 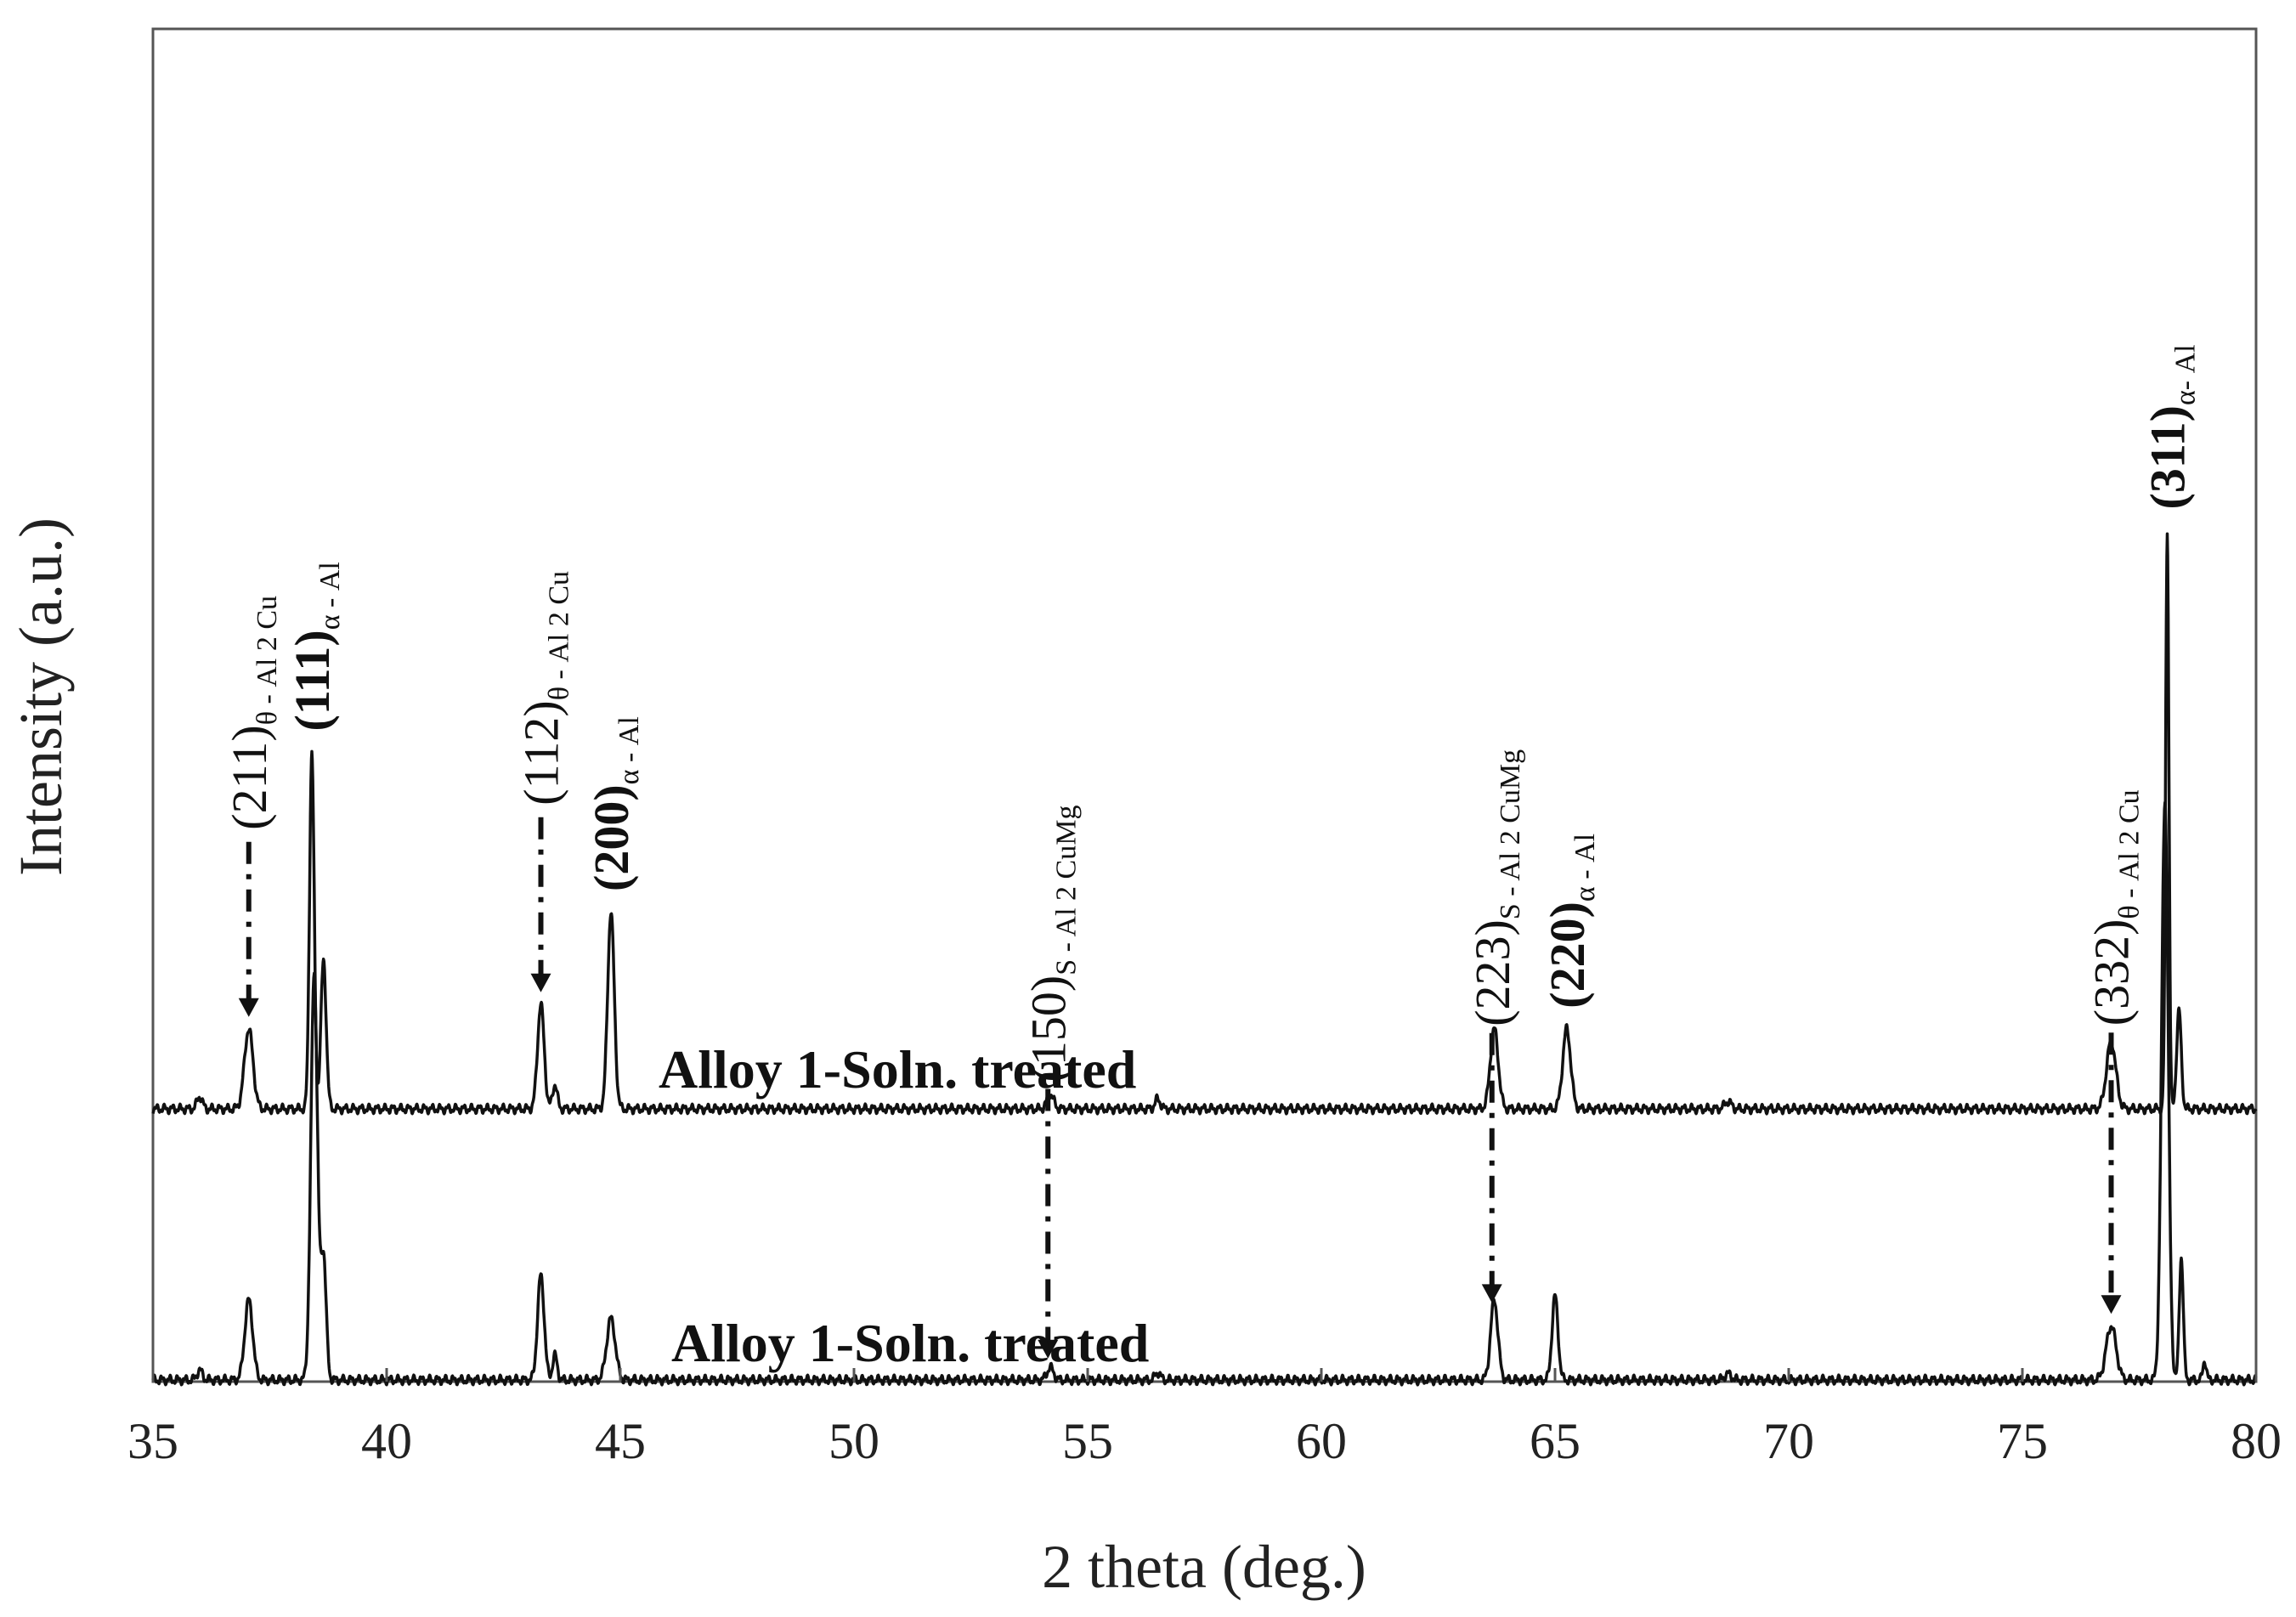 I want to click on x-tick-label: 55, so click(x=1087, y=1441).